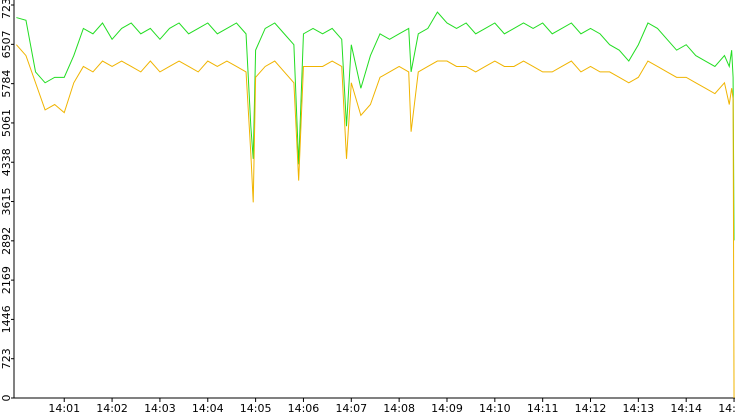 Image resolution: width=735 pixels, height=415 pixels. I want to click on x-tick-label: 14:01, so click(64, 408).